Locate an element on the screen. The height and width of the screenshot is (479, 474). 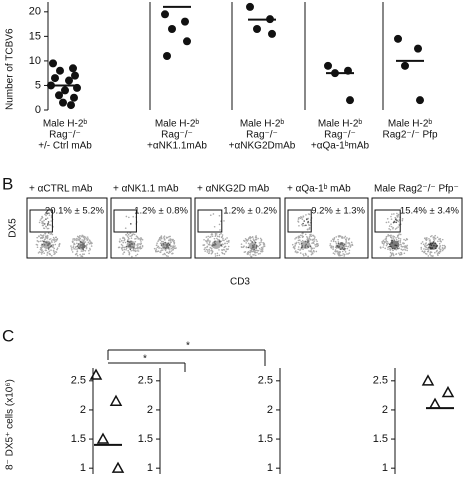
panel-title: + αQa-1ᵇ mAb is located at coordinates (319, 189).